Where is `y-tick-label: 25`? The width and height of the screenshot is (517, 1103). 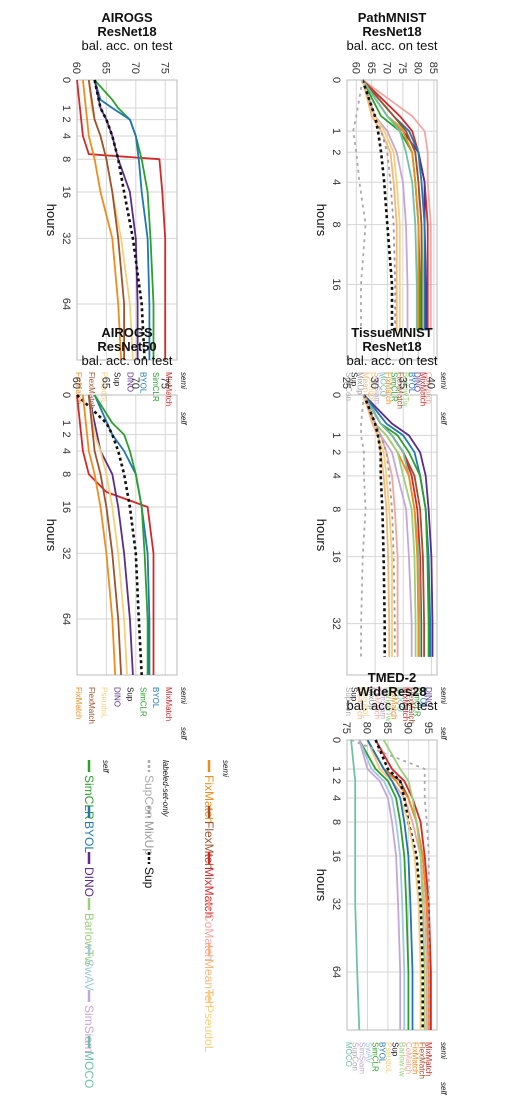
y-tick-label: 25 is located at coordinates (346, 383).